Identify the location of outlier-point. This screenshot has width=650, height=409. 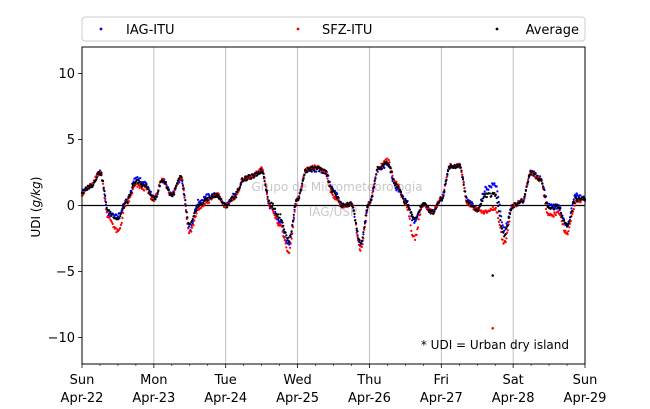
(493, 328).